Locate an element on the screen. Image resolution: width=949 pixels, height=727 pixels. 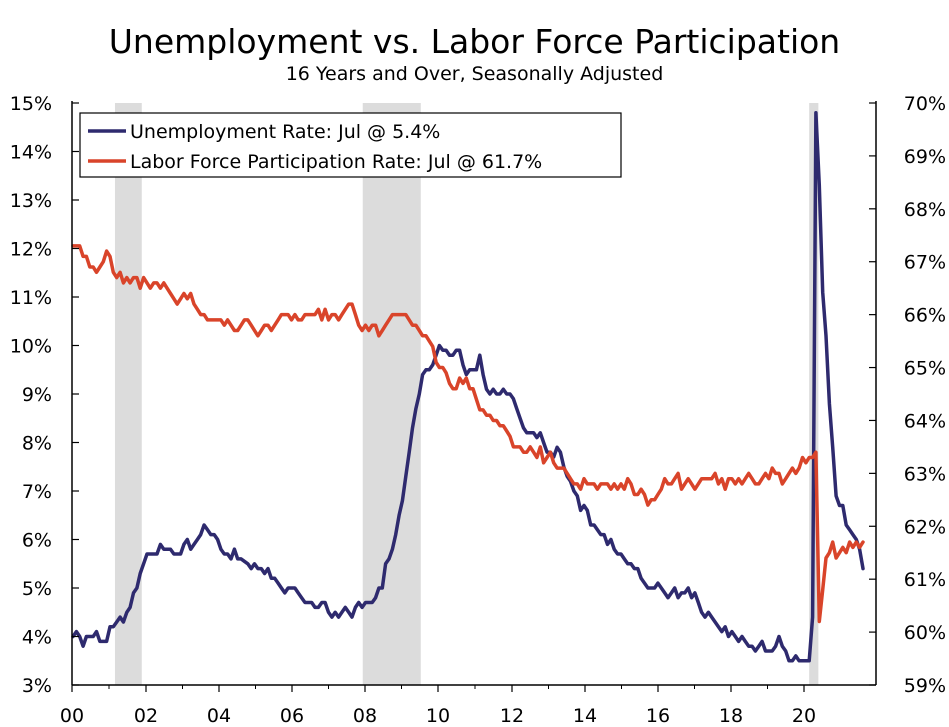
x-tick-label: 08 is located at coordinates (365, 716).